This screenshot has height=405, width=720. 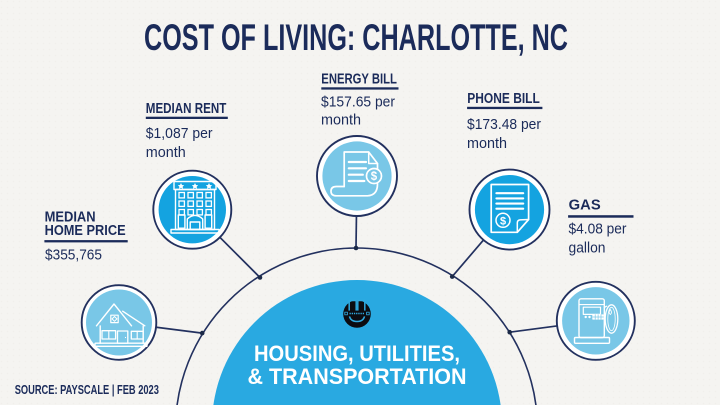 I want to click on svg-text: $355,765, so click(x=73, y=255).